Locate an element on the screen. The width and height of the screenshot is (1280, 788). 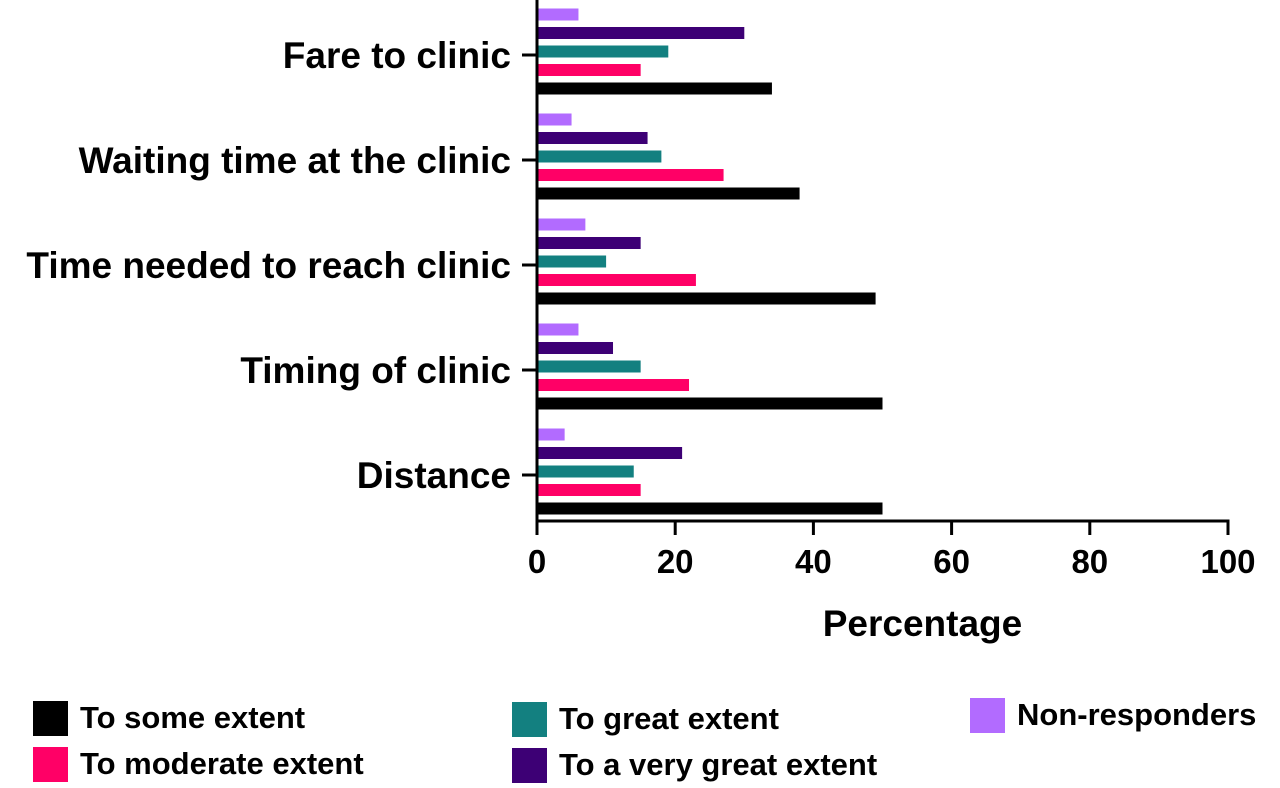
x-tick-label: 0 is located at coordinates (537, 561).